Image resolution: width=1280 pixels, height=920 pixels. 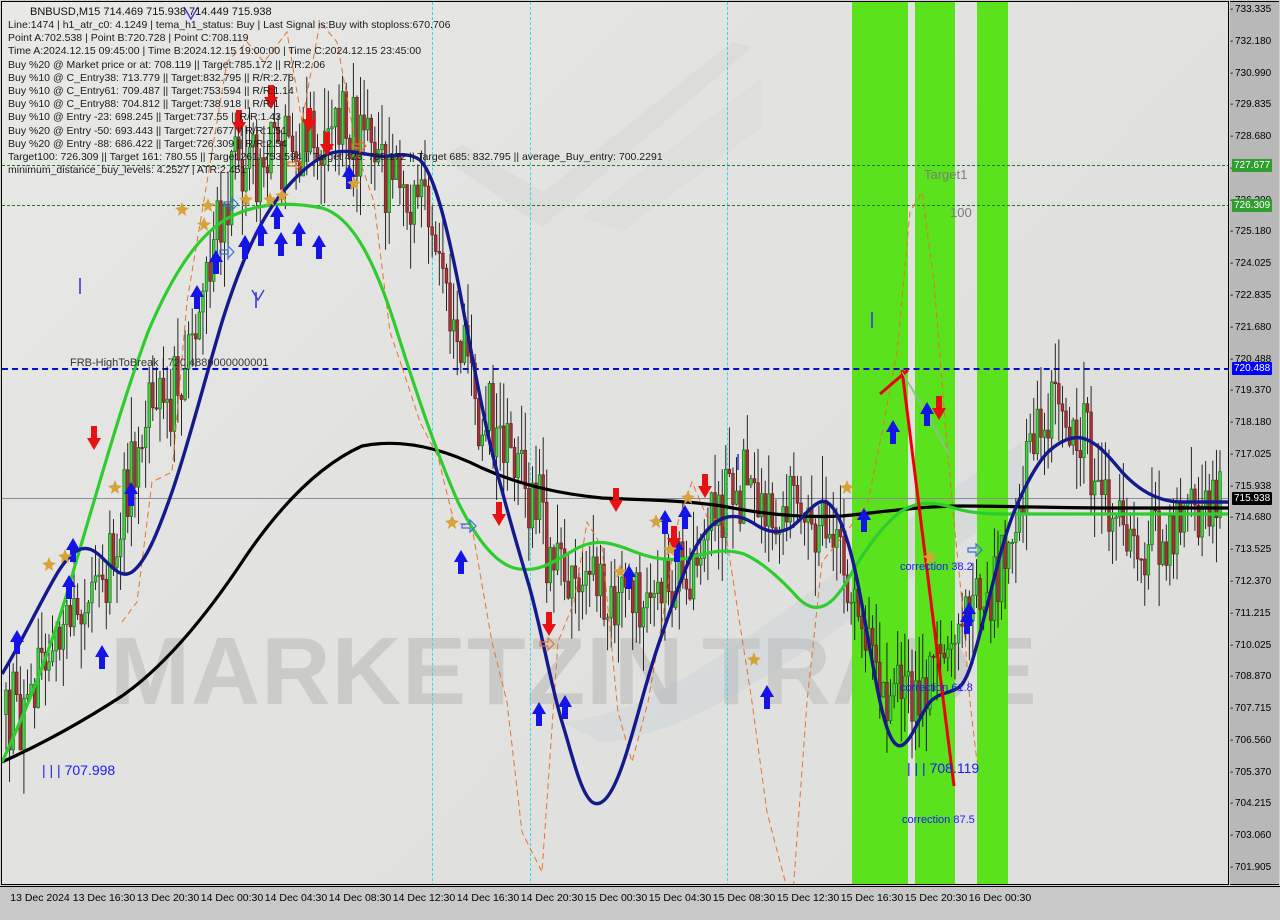 What do you see at coordinates (616, 898) in the screenshot?
I see `time-tick: 15 Dec 00:30` at bounding box center [616, 898].